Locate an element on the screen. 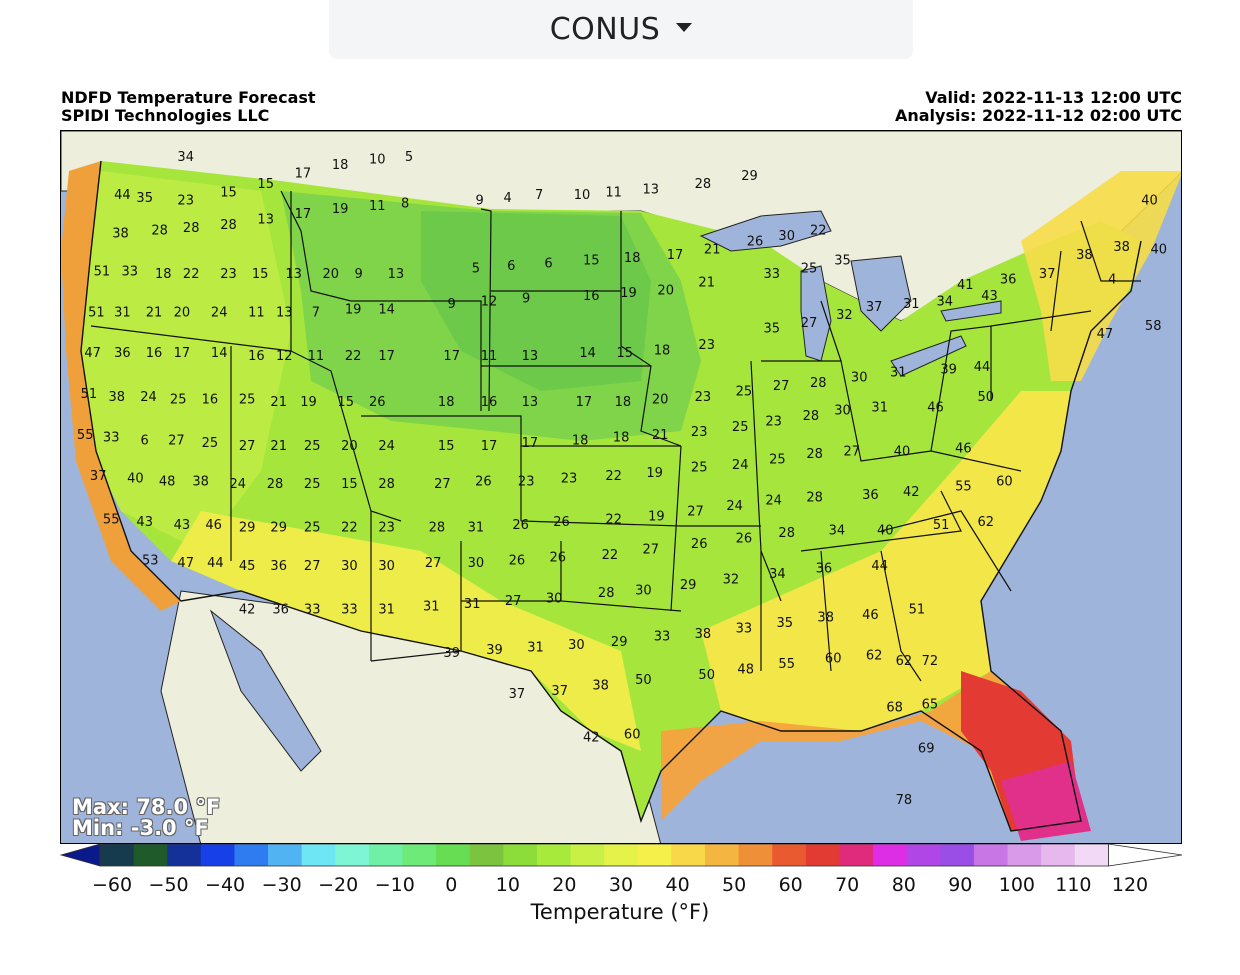  station-temp-label: 37 is located at coordinates (559, 691).